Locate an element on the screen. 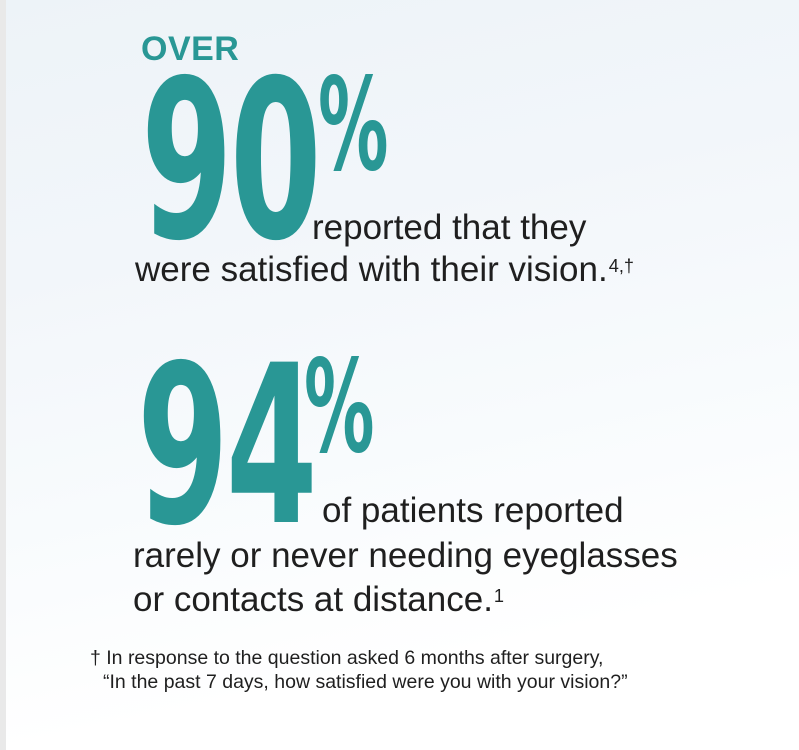 This screenshot has width=799, height=750. stat-text-line: of patients reported is located at coordinates (473, 510).